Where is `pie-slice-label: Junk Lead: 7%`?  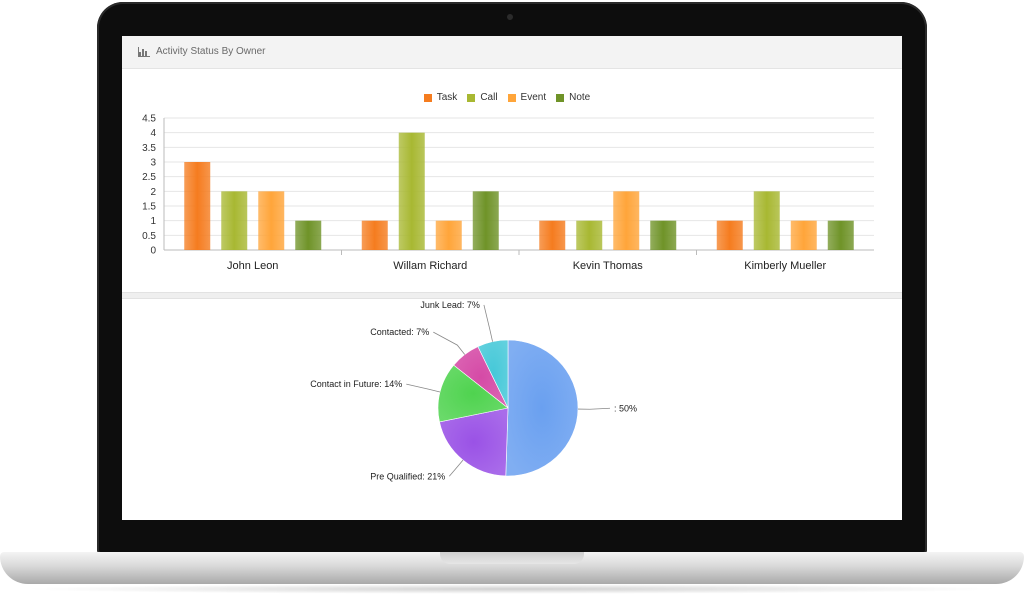 pie-slice-label: Junk Lead: 7% is located at coordinates (450, 305).